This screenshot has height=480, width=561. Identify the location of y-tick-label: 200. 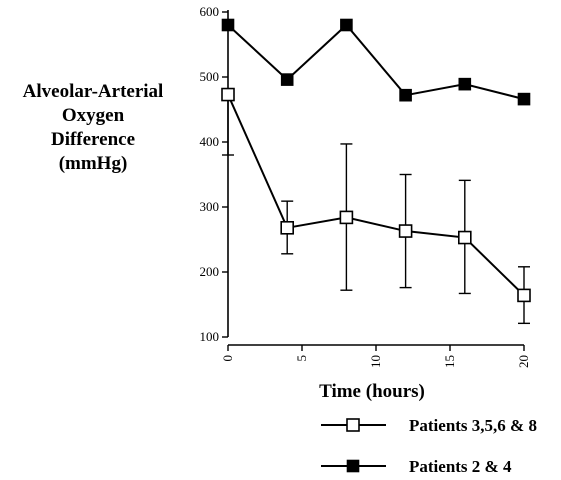
(210, 271).